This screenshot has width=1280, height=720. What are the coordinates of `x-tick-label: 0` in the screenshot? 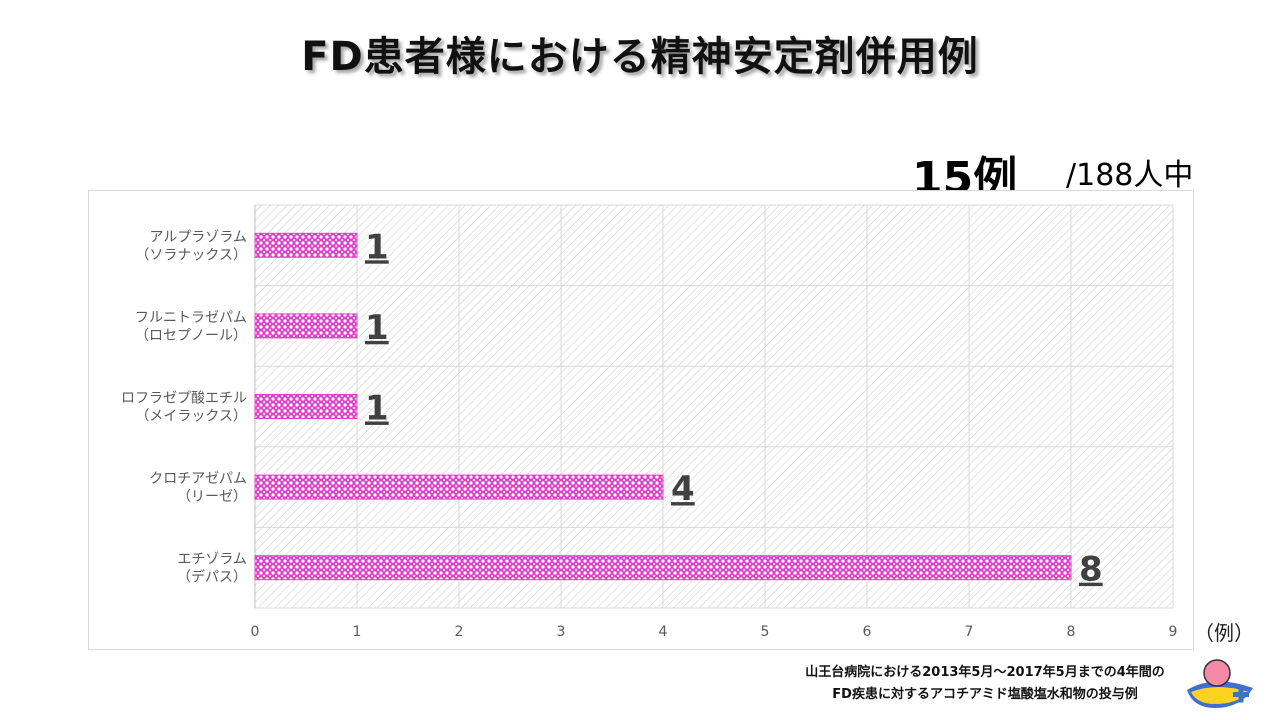 It's located at (255, 632).